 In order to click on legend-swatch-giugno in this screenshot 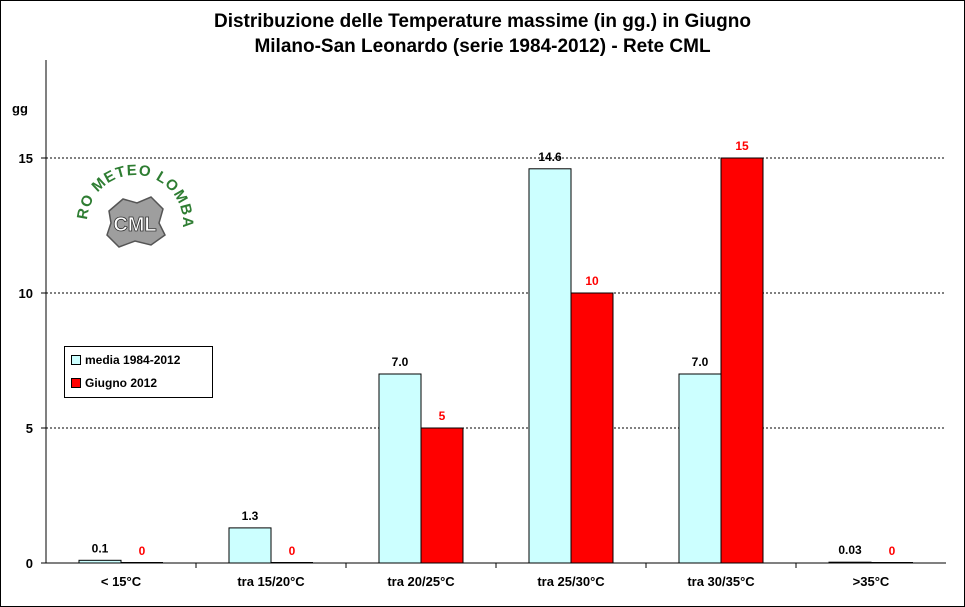, I will do `click(76, 383)`.